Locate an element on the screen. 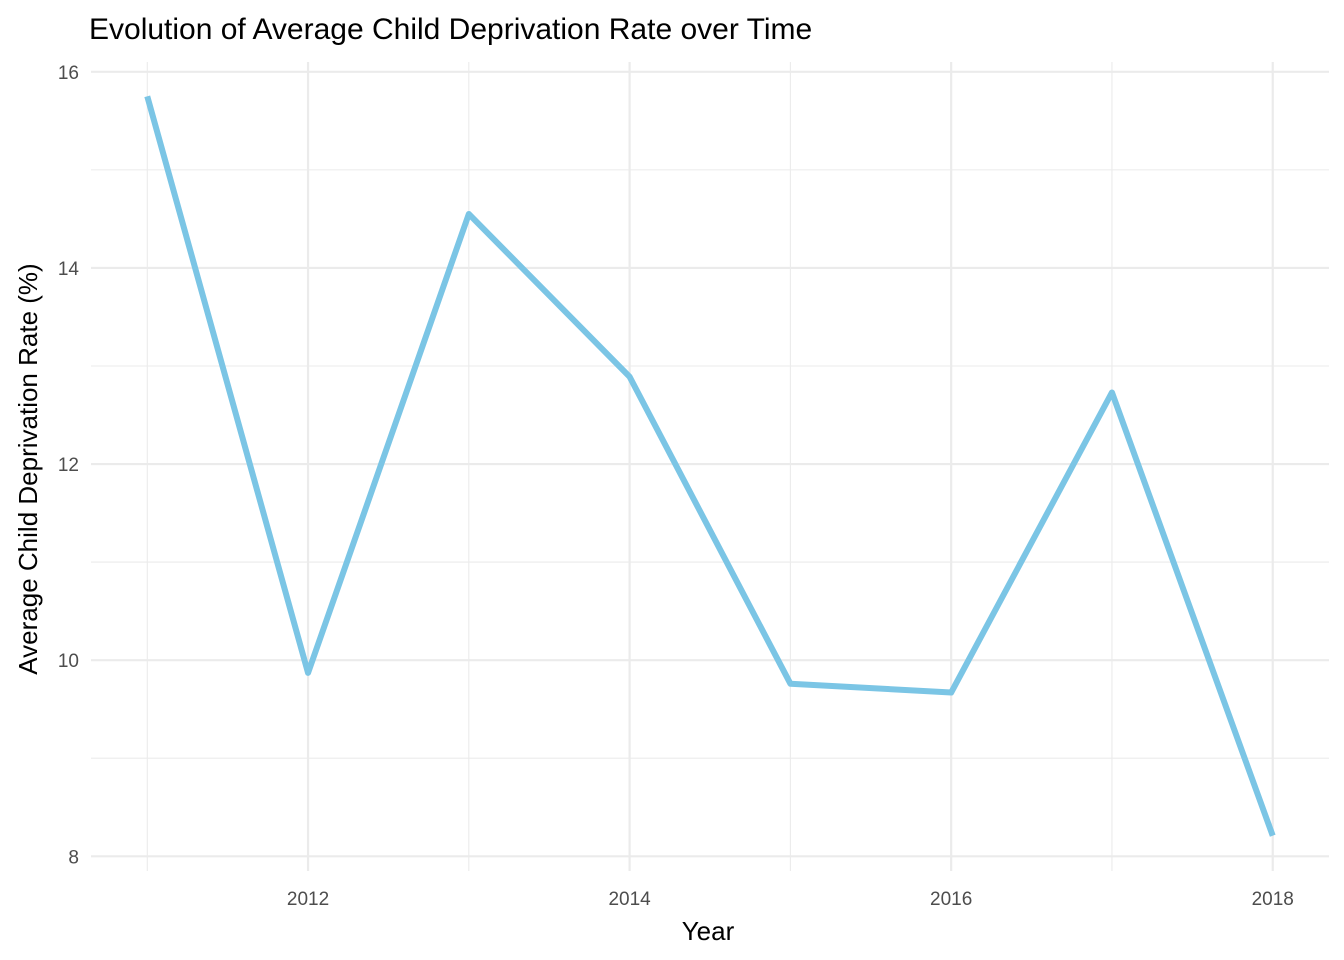 The image size is (1344, 960). x-axis-tick-labels: 2012 2014 2016 2018 is located at coordinates (790, 899).